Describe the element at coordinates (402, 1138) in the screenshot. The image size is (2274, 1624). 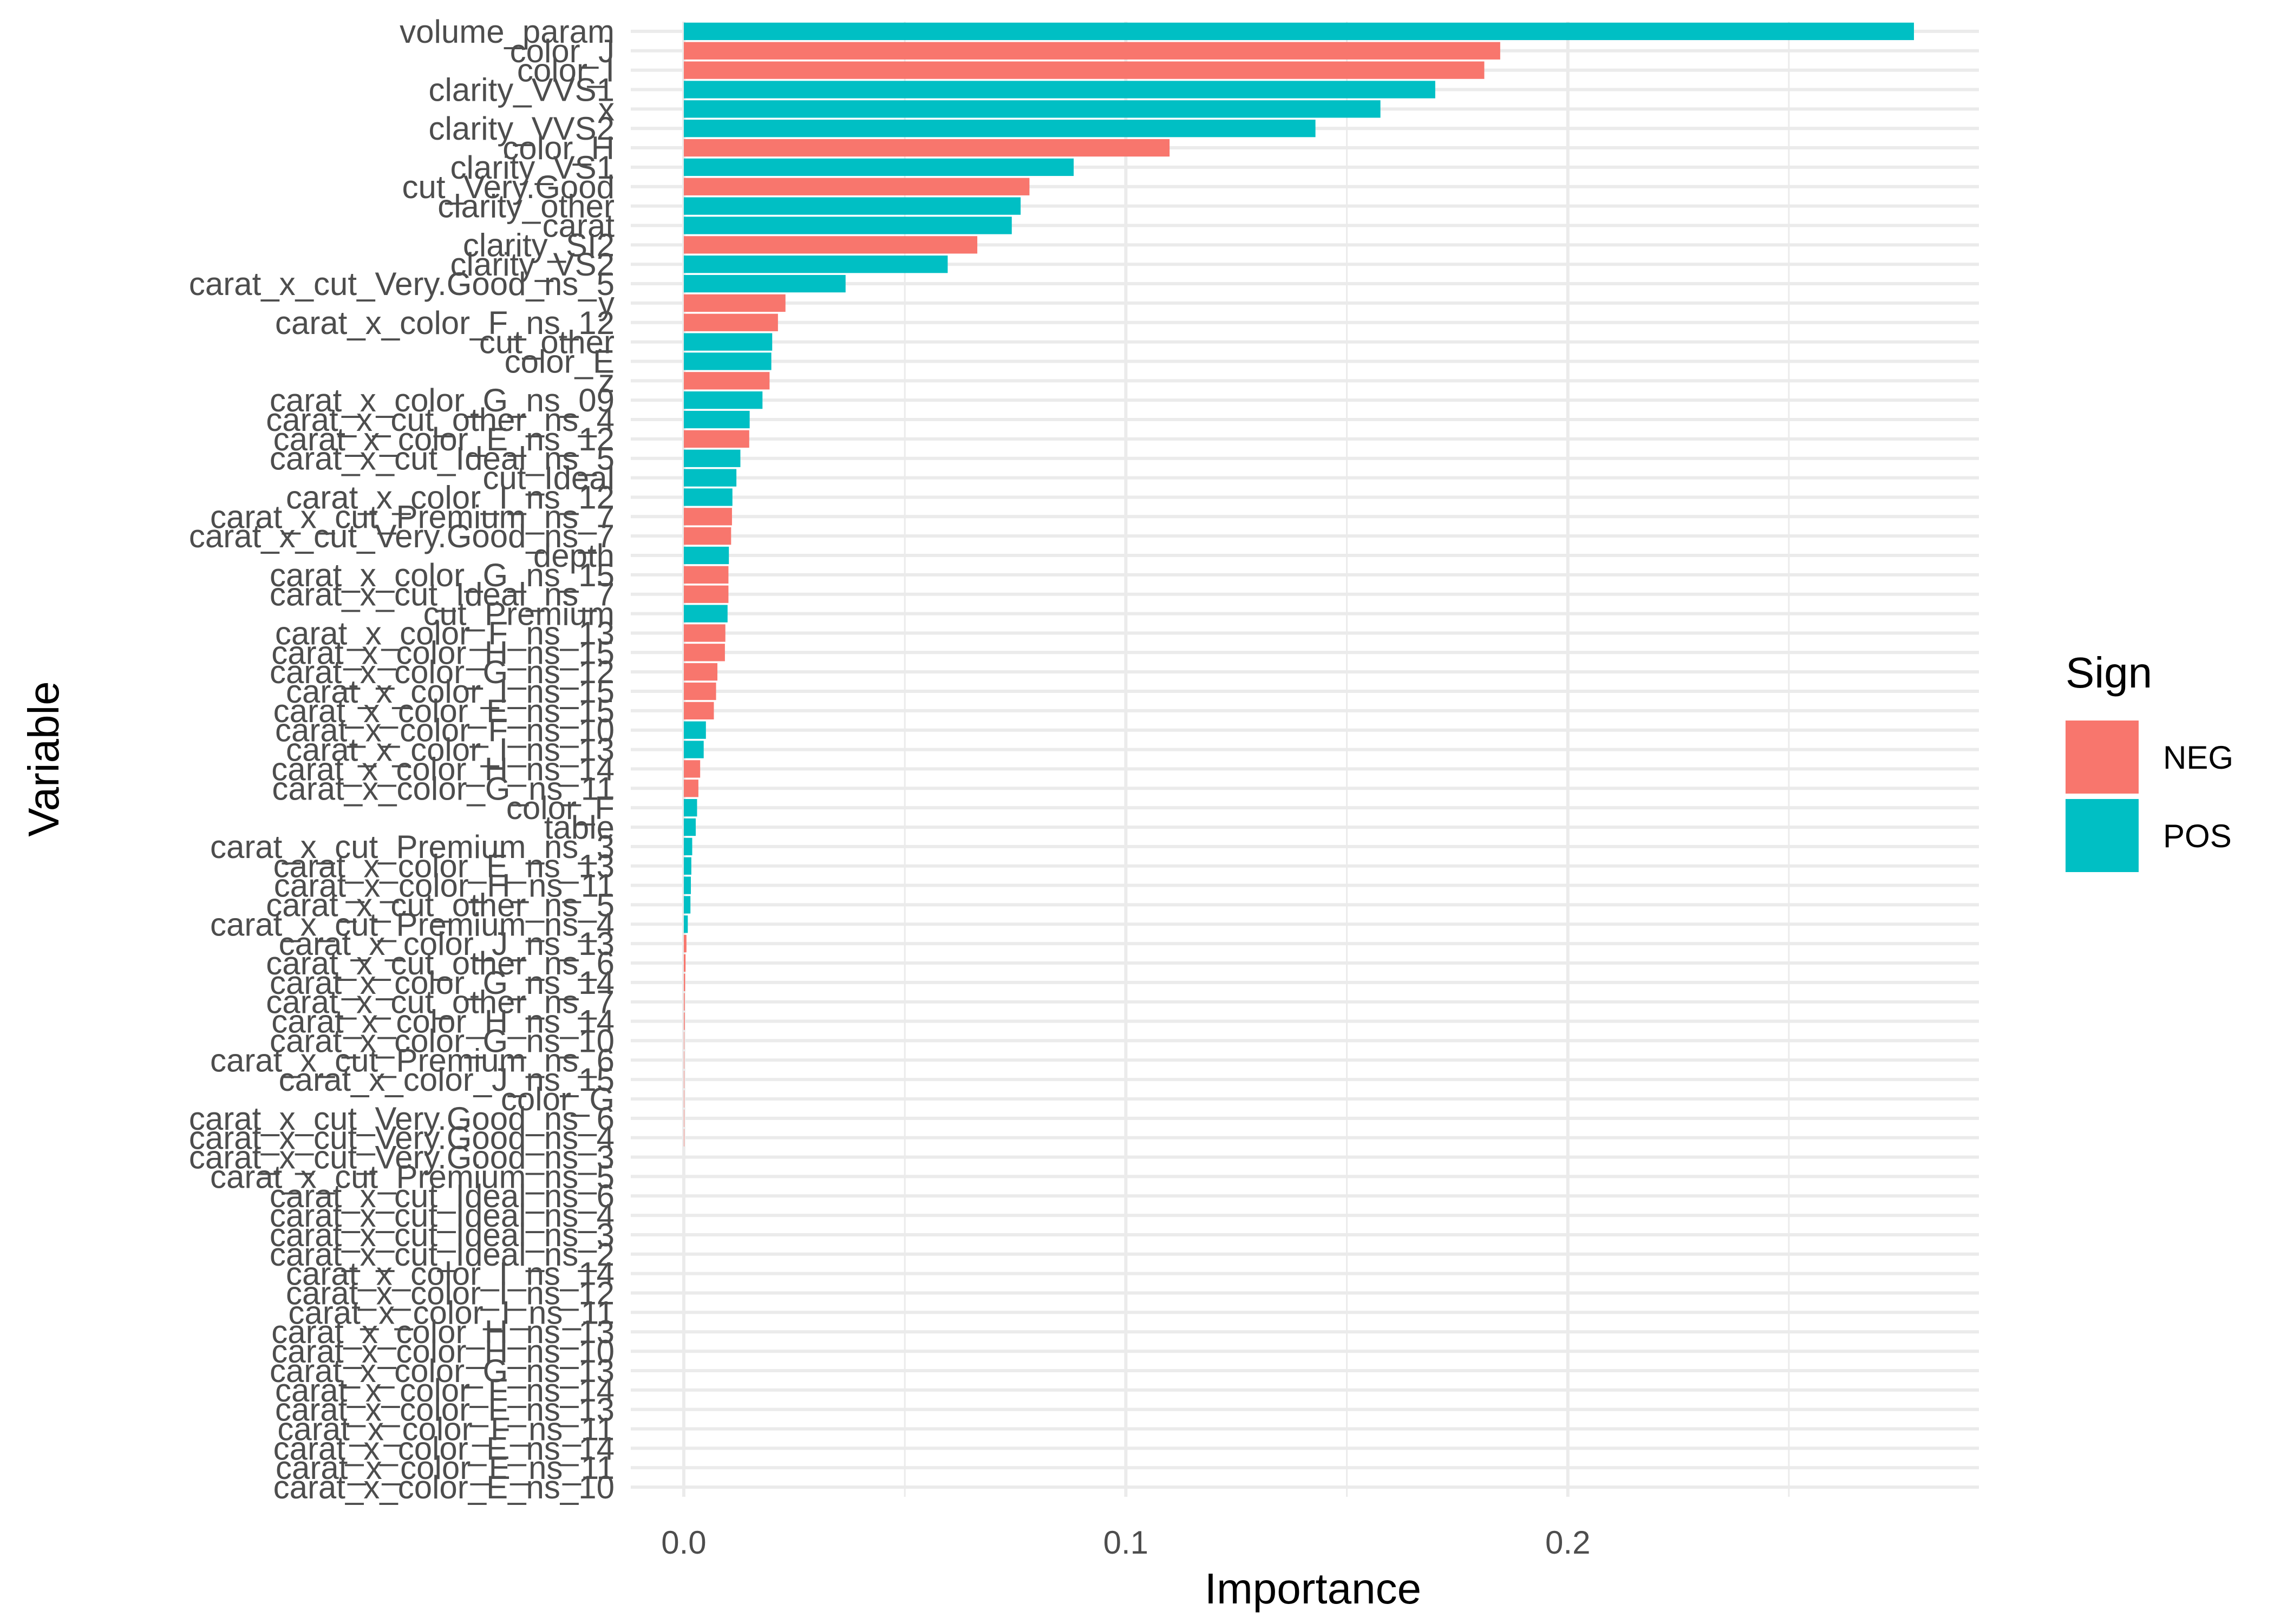
I see `y-tick-label: carat_x_cut_Very.Good_ns_4` at that location.